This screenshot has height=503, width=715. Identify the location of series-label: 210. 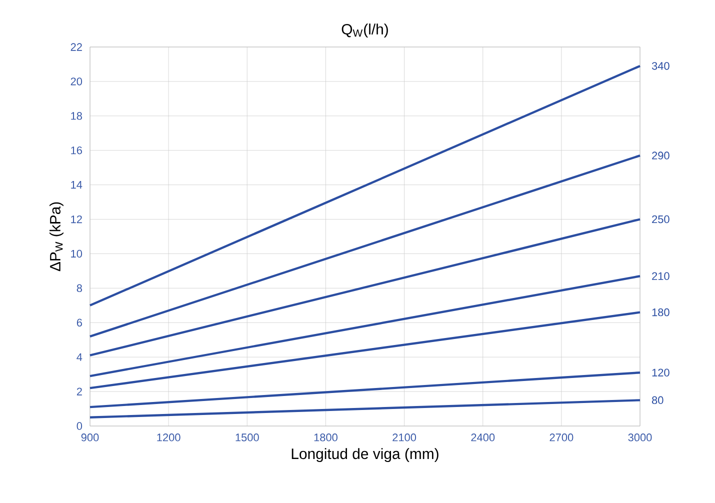
(661, 276).